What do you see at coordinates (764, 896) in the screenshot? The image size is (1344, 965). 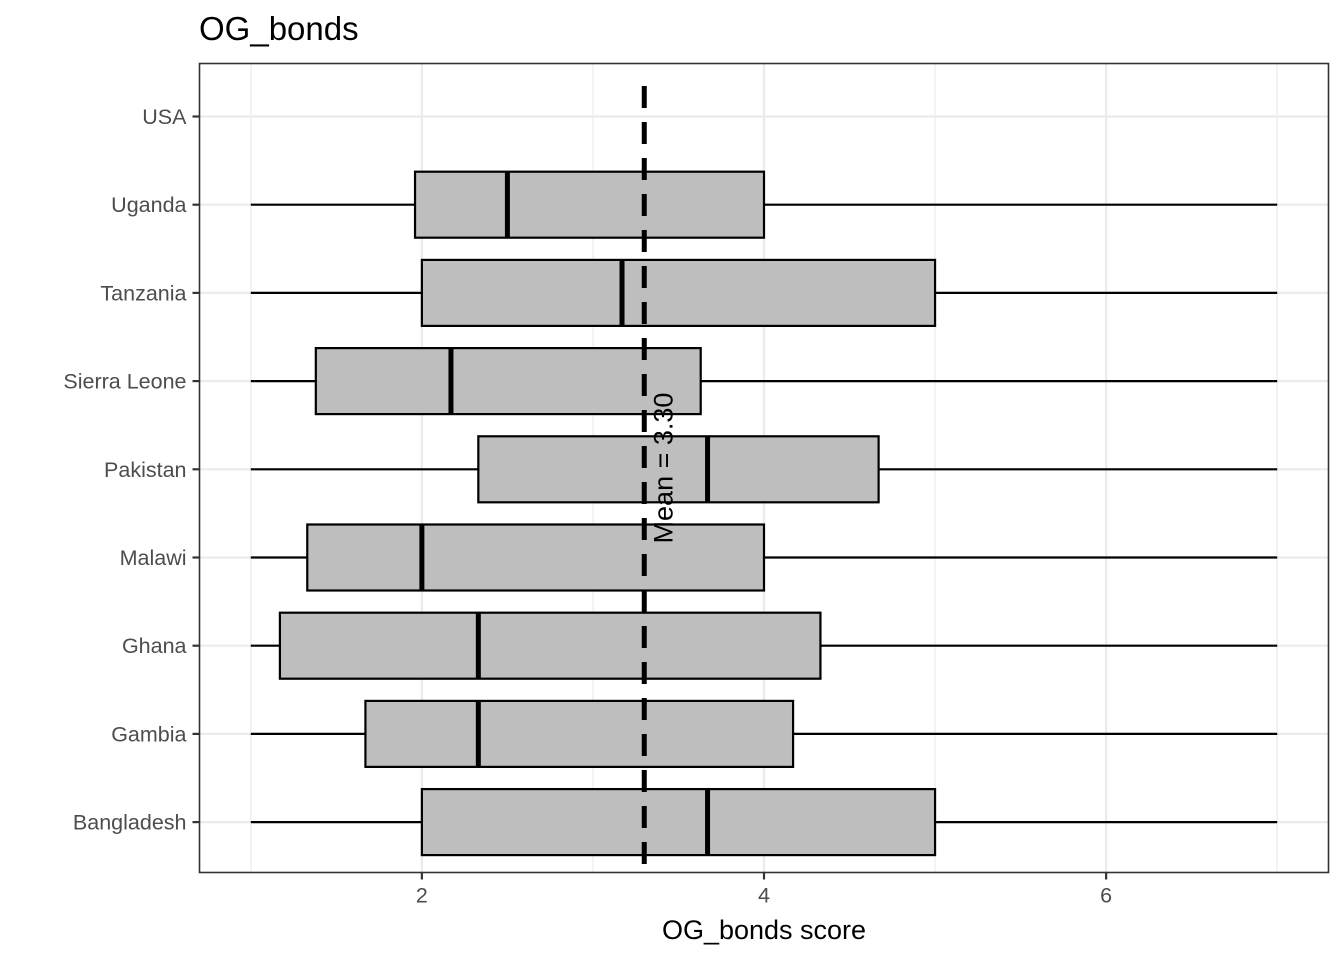 I see `x-tick-label: 4` at bounding box center [764, 896].